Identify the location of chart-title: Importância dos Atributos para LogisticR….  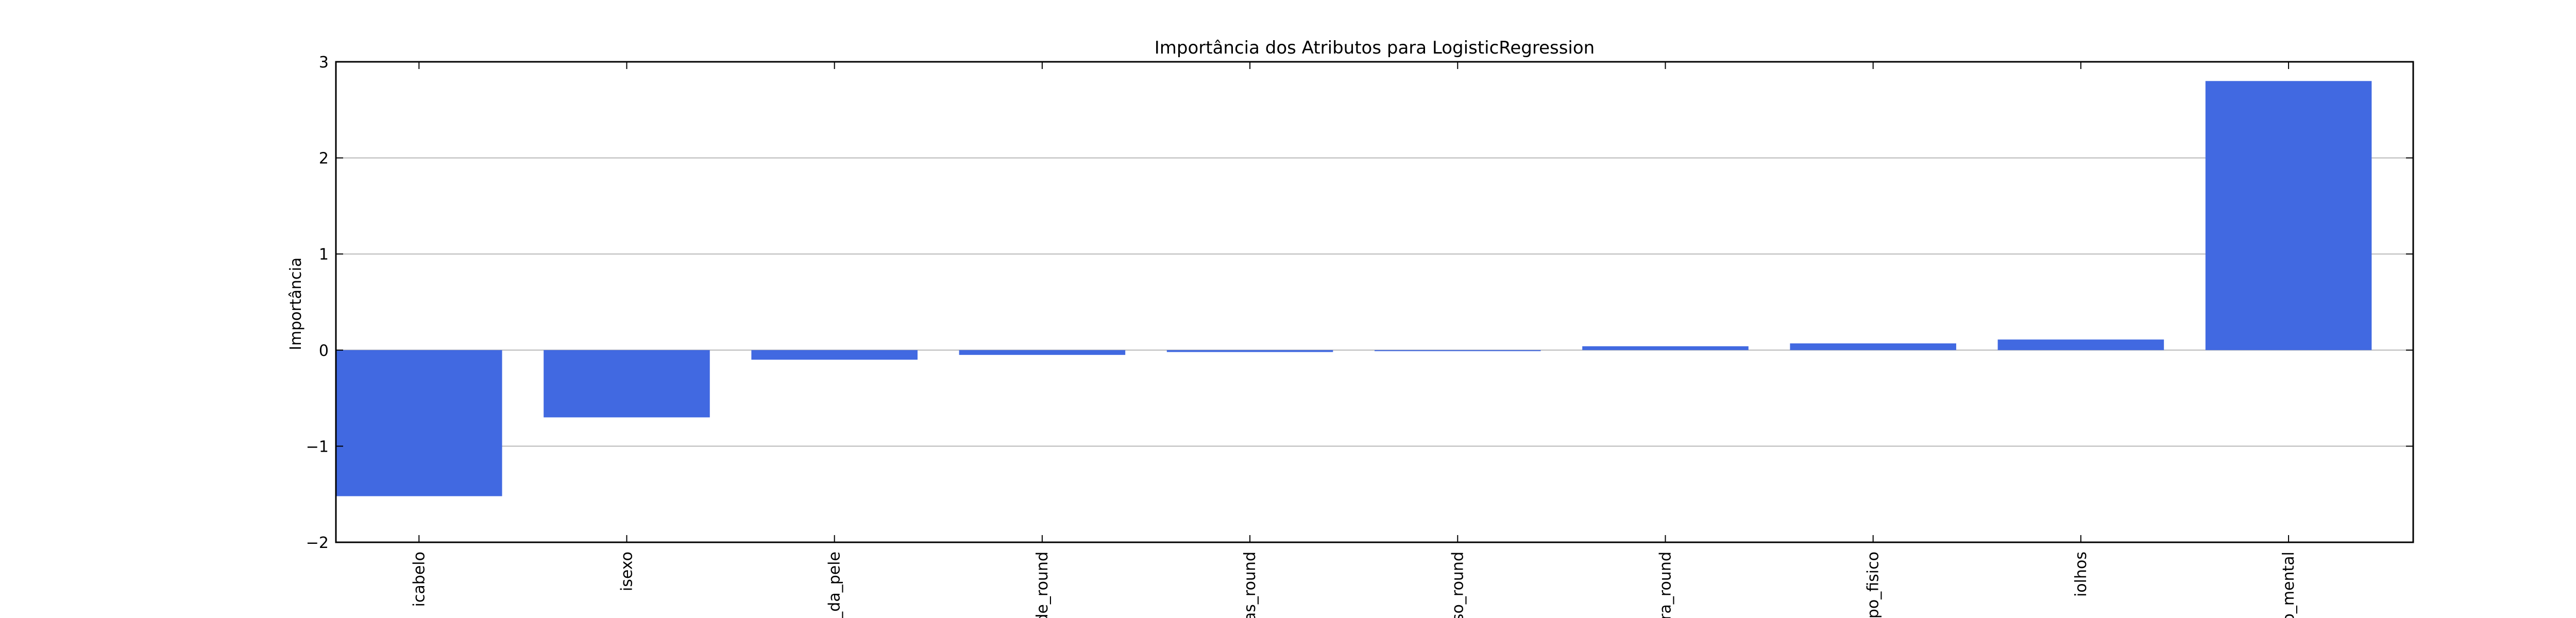
(1375, 48).